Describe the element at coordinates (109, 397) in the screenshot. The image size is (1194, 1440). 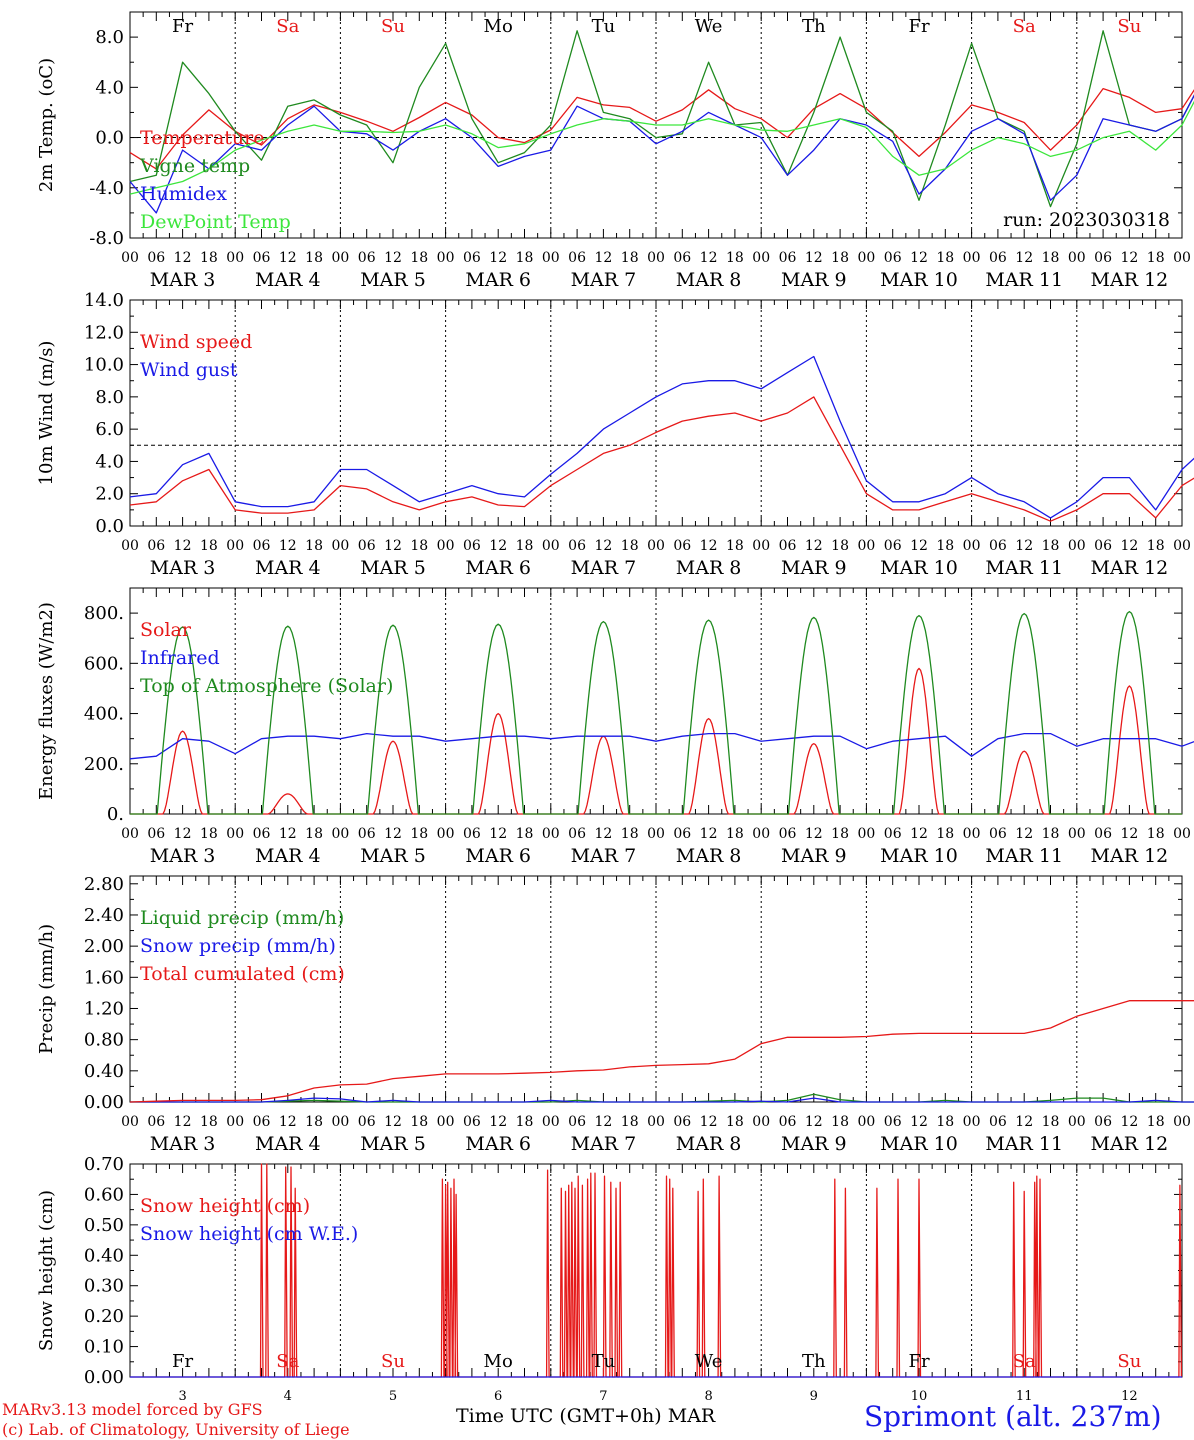
I see `y-tick-label: 8.0` at that location.